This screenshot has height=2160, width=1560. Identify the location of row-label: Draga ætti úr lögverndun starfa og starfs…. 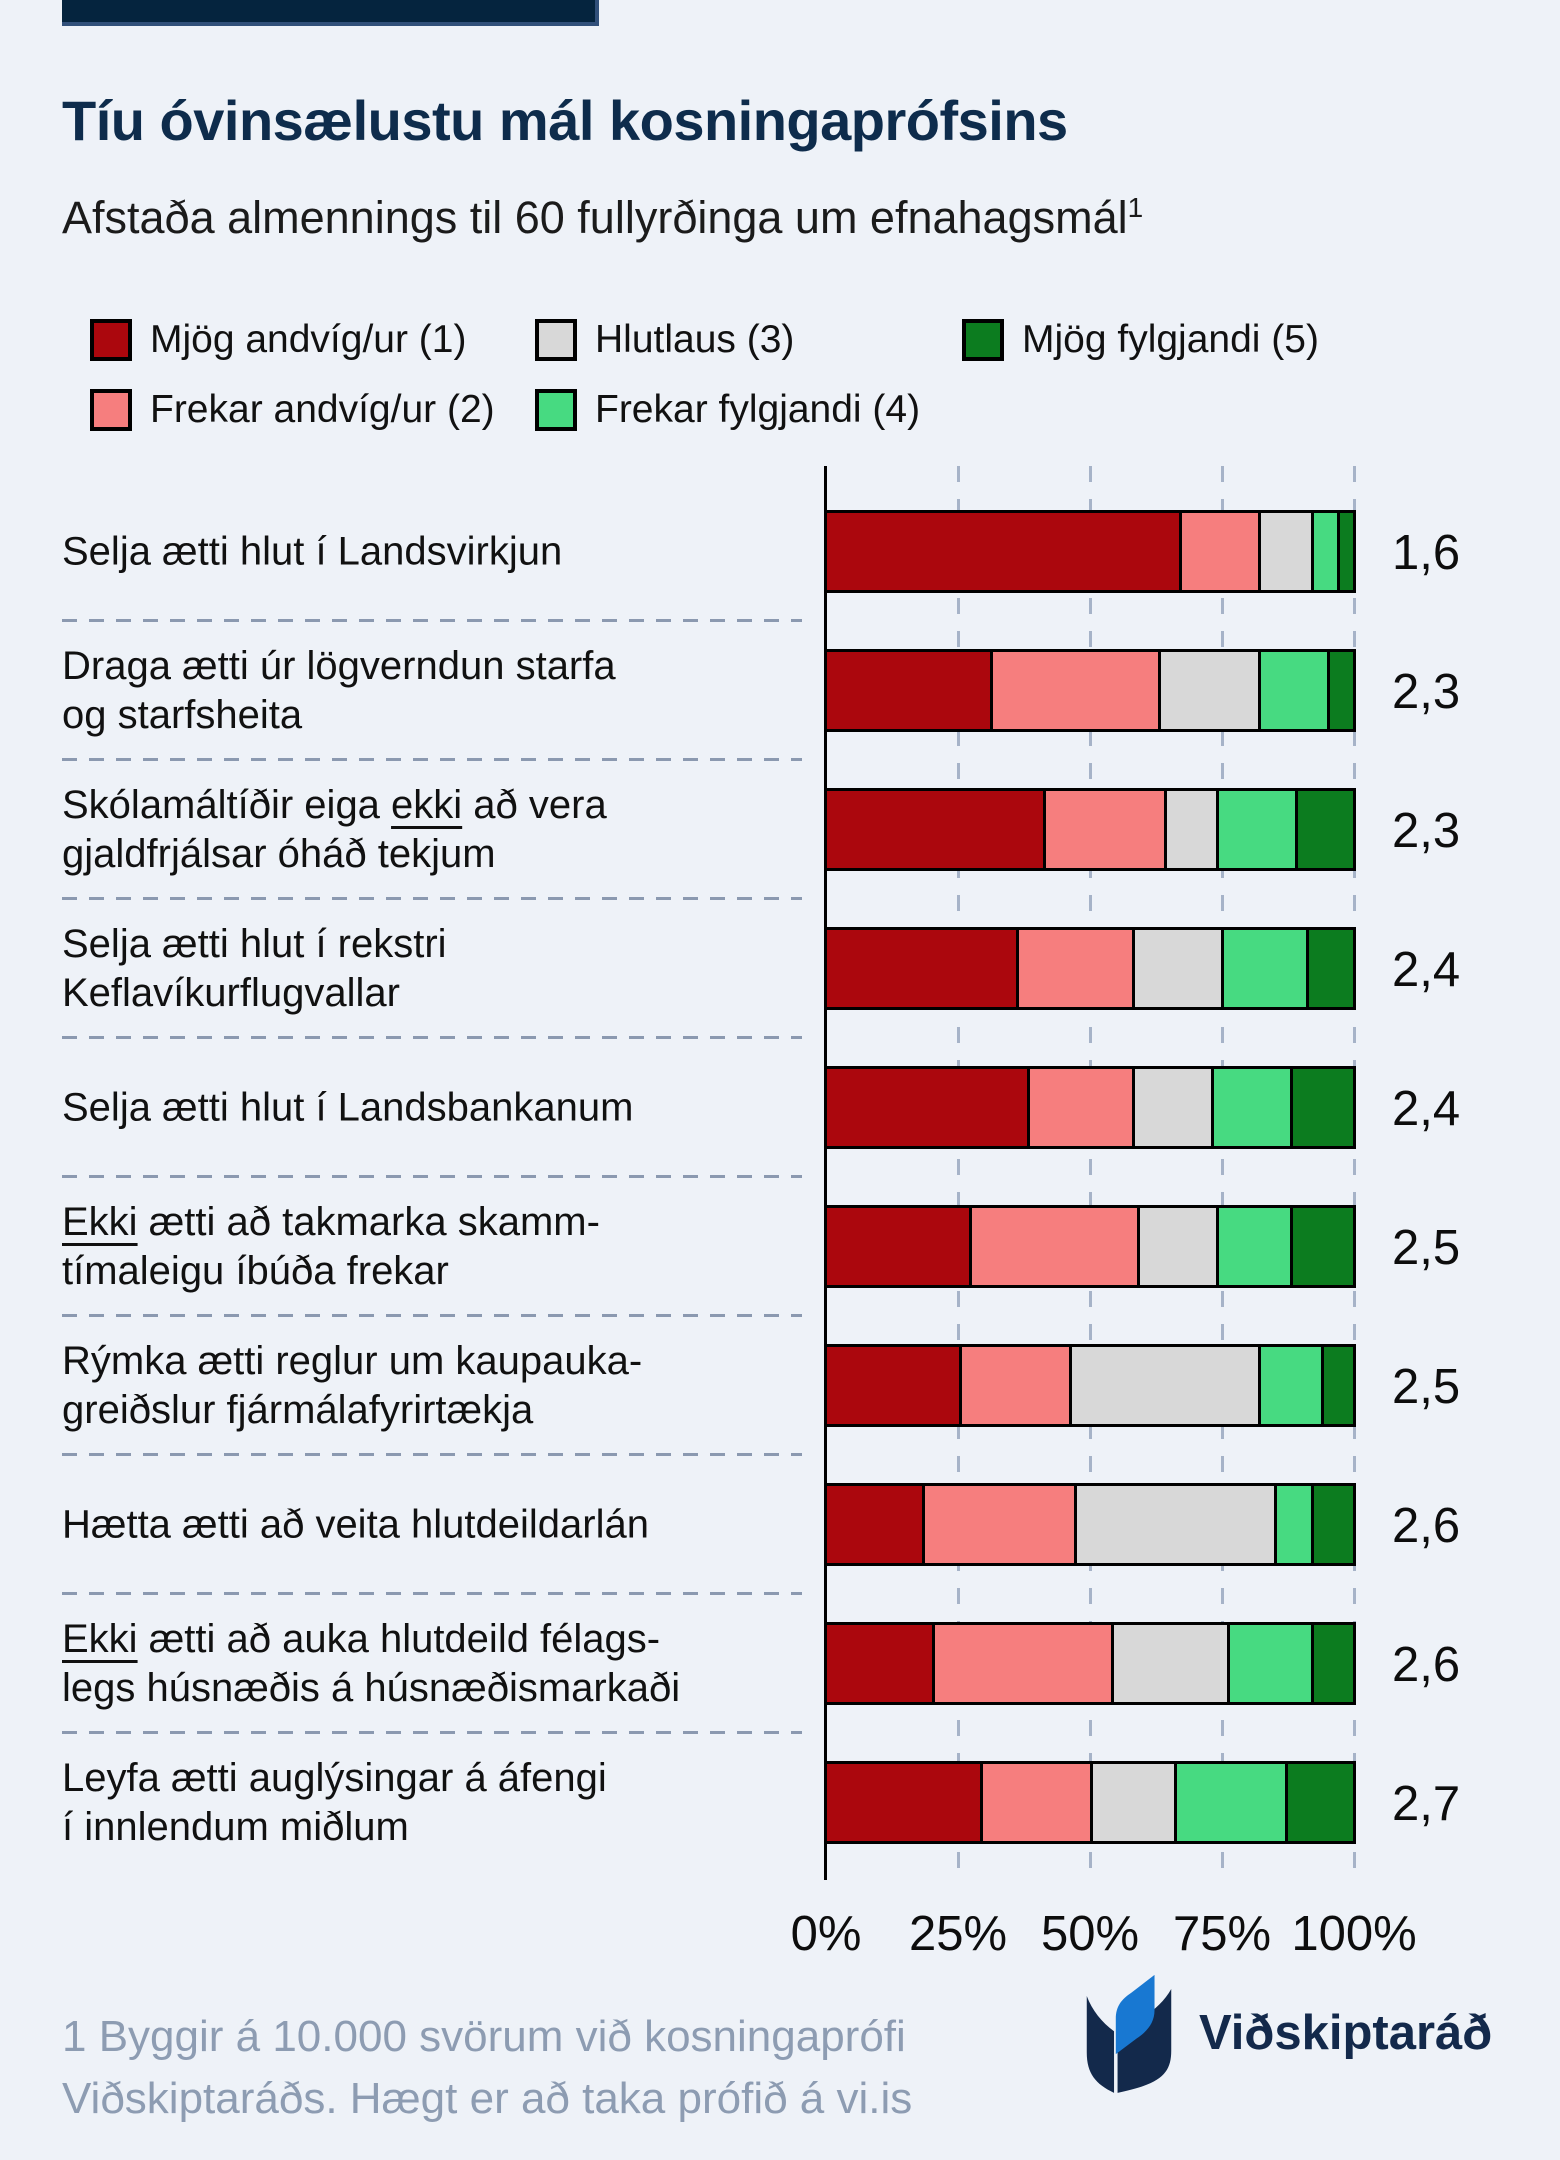
(434, 691).